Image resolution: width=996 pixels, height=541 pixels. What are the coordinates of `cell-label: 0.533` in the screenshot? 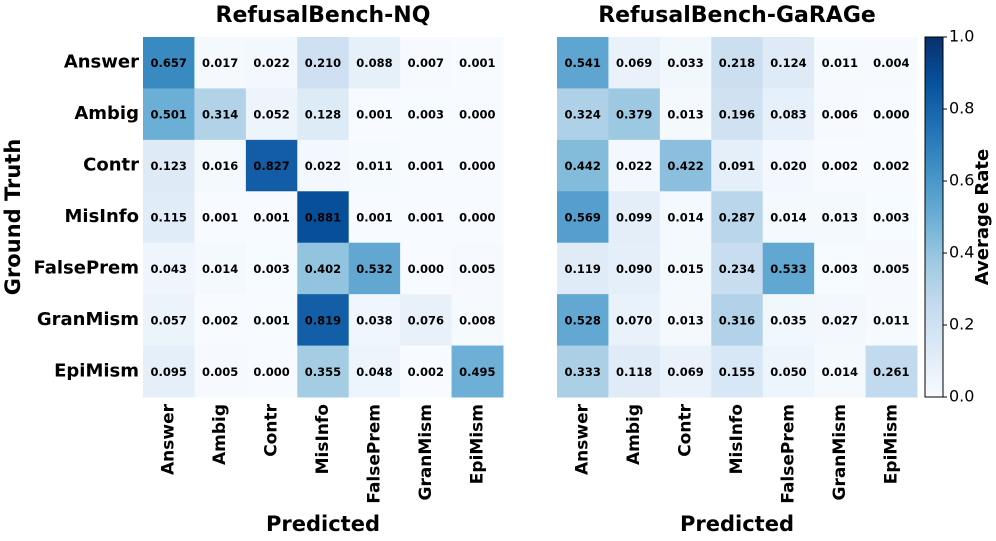 It's located at (788, 269).